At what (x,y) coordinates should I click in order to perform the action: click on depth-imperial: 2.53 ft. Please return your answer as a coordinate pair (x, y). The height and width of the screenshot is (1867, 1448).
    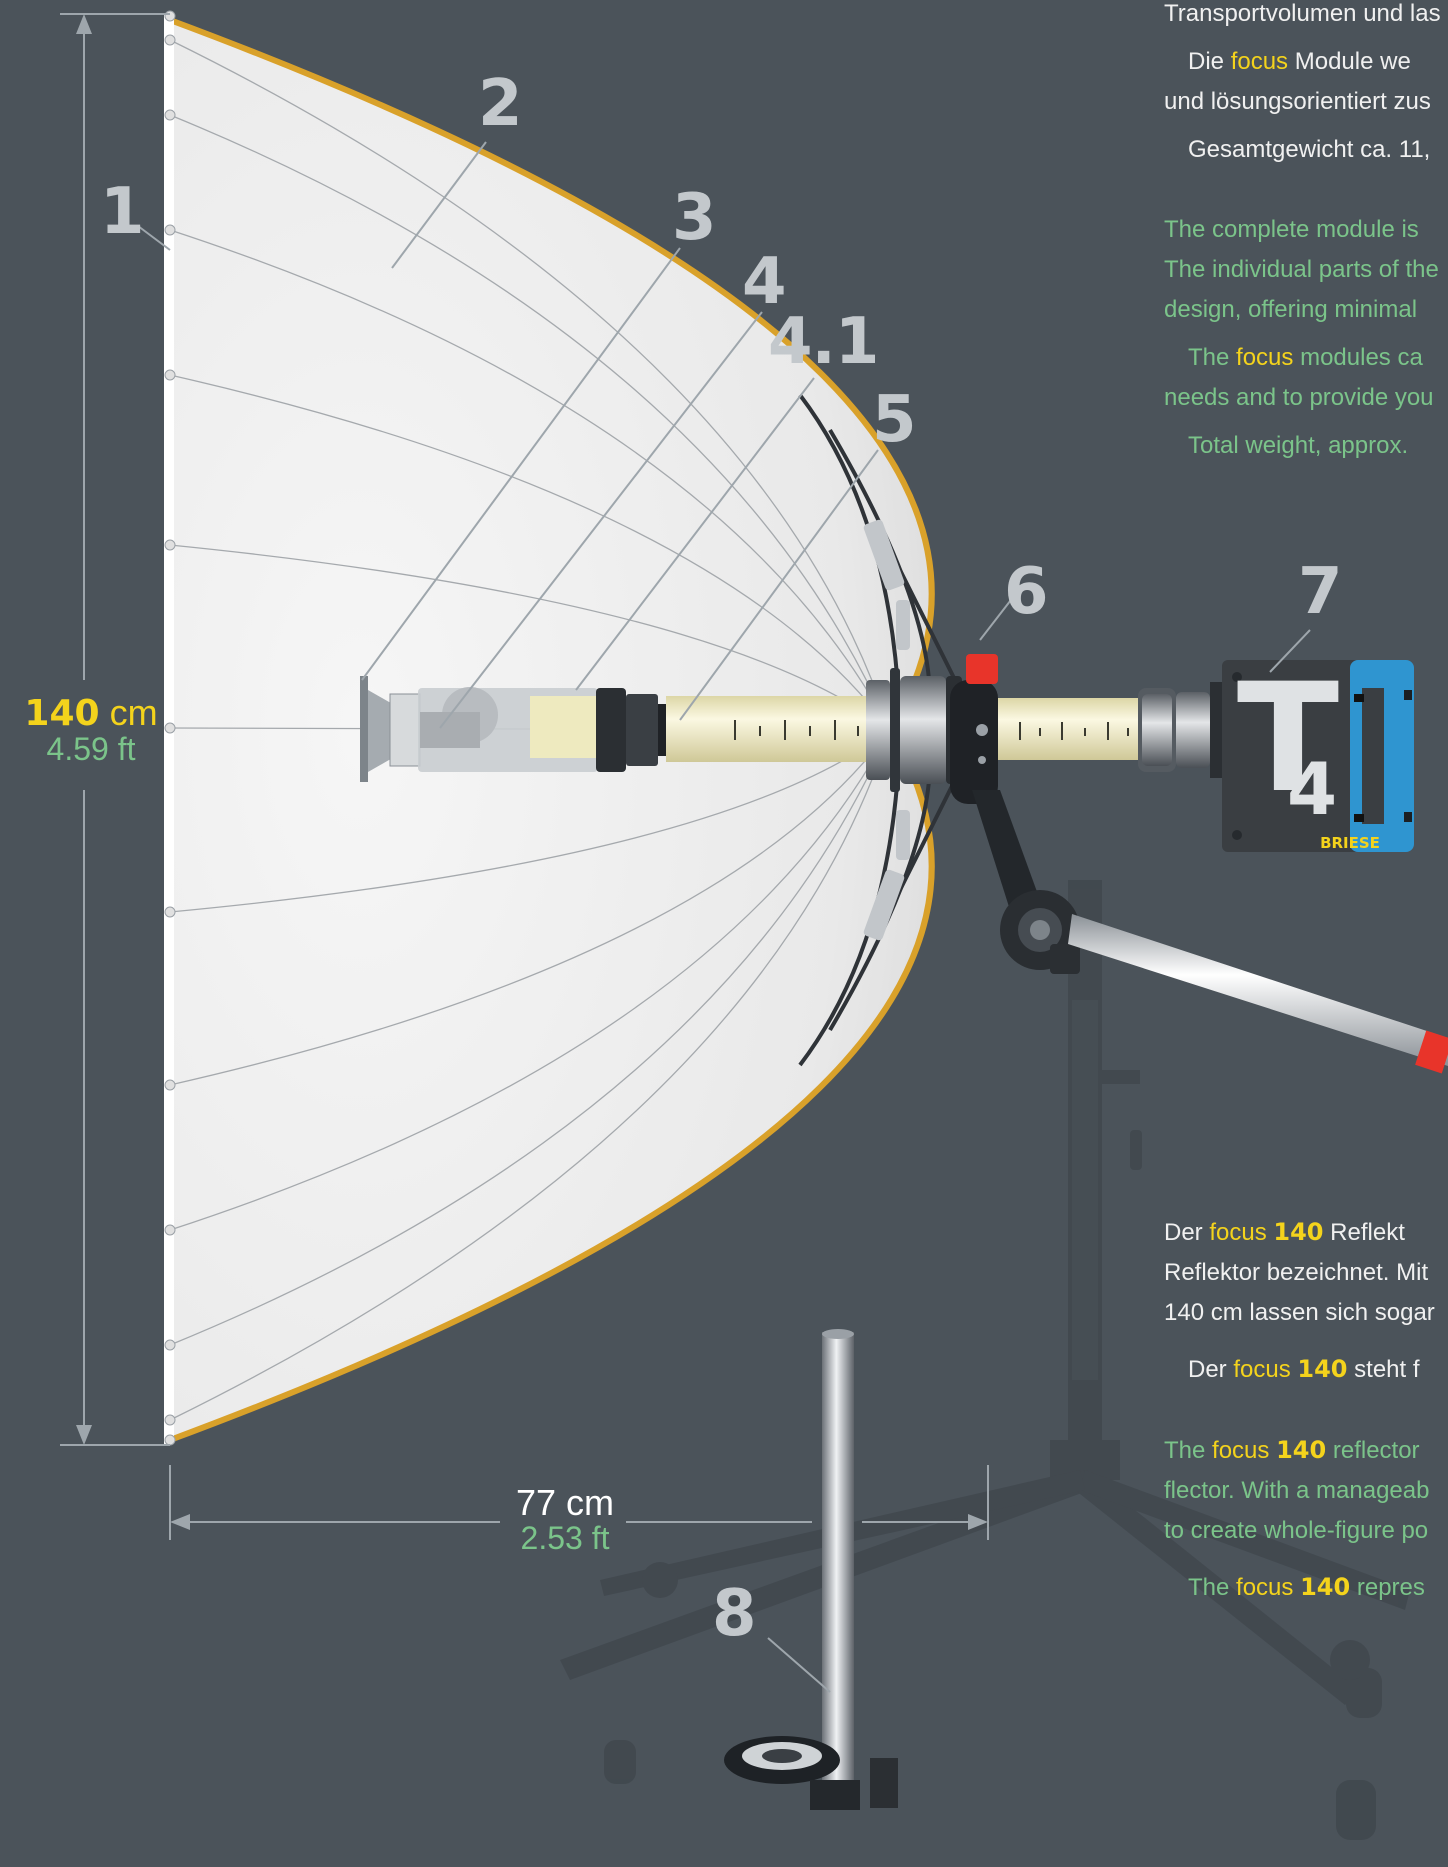
    Looking at the image, I should click on (565, 1537).